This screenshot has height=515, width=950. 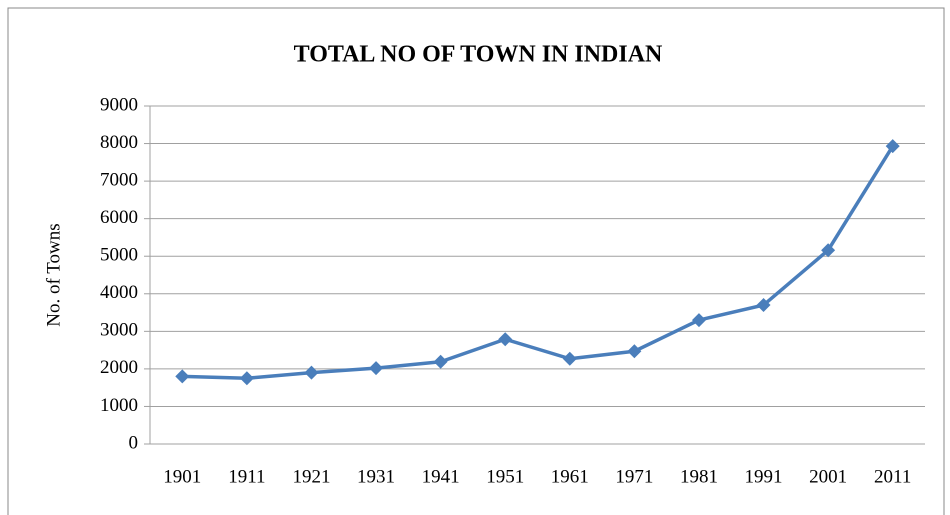 What do you see at coordinates (634, 476) in the screenshot?
I see `x-tick-label: 1971` at bounding box center [634, 476].